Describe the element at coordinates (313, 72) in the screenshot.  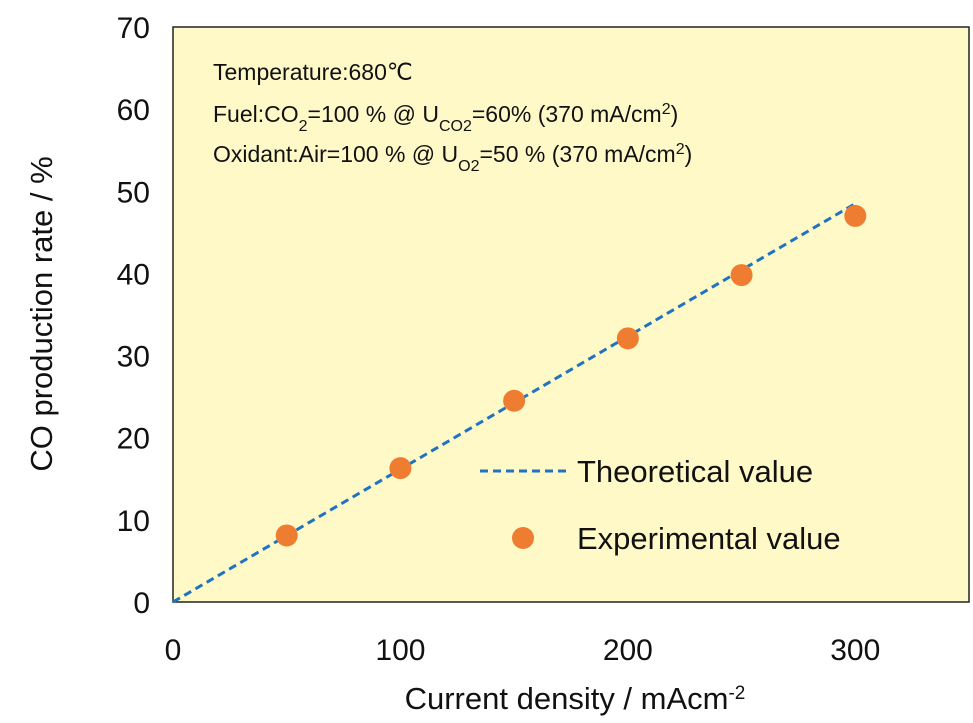
I see `annotation-temperature: Temperature:680℃` at that location.